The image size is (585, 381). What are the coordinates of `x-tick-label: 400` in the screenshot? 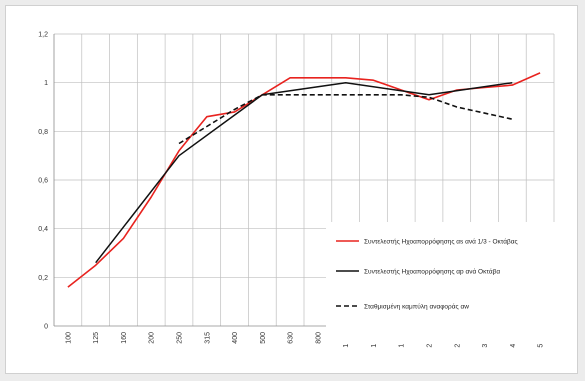 It's located at (235, 338).